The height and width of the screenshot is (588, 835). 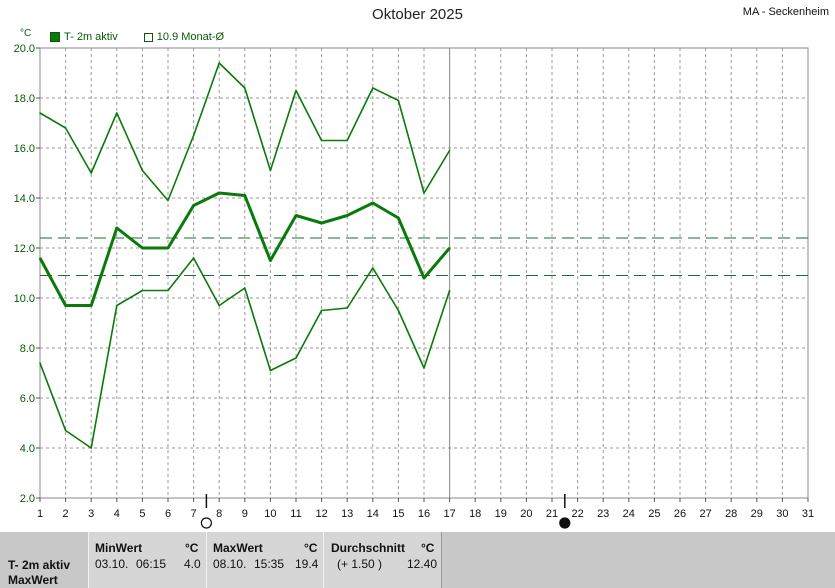 I want to click on full-moon-icon, so click(x=206, y=523).